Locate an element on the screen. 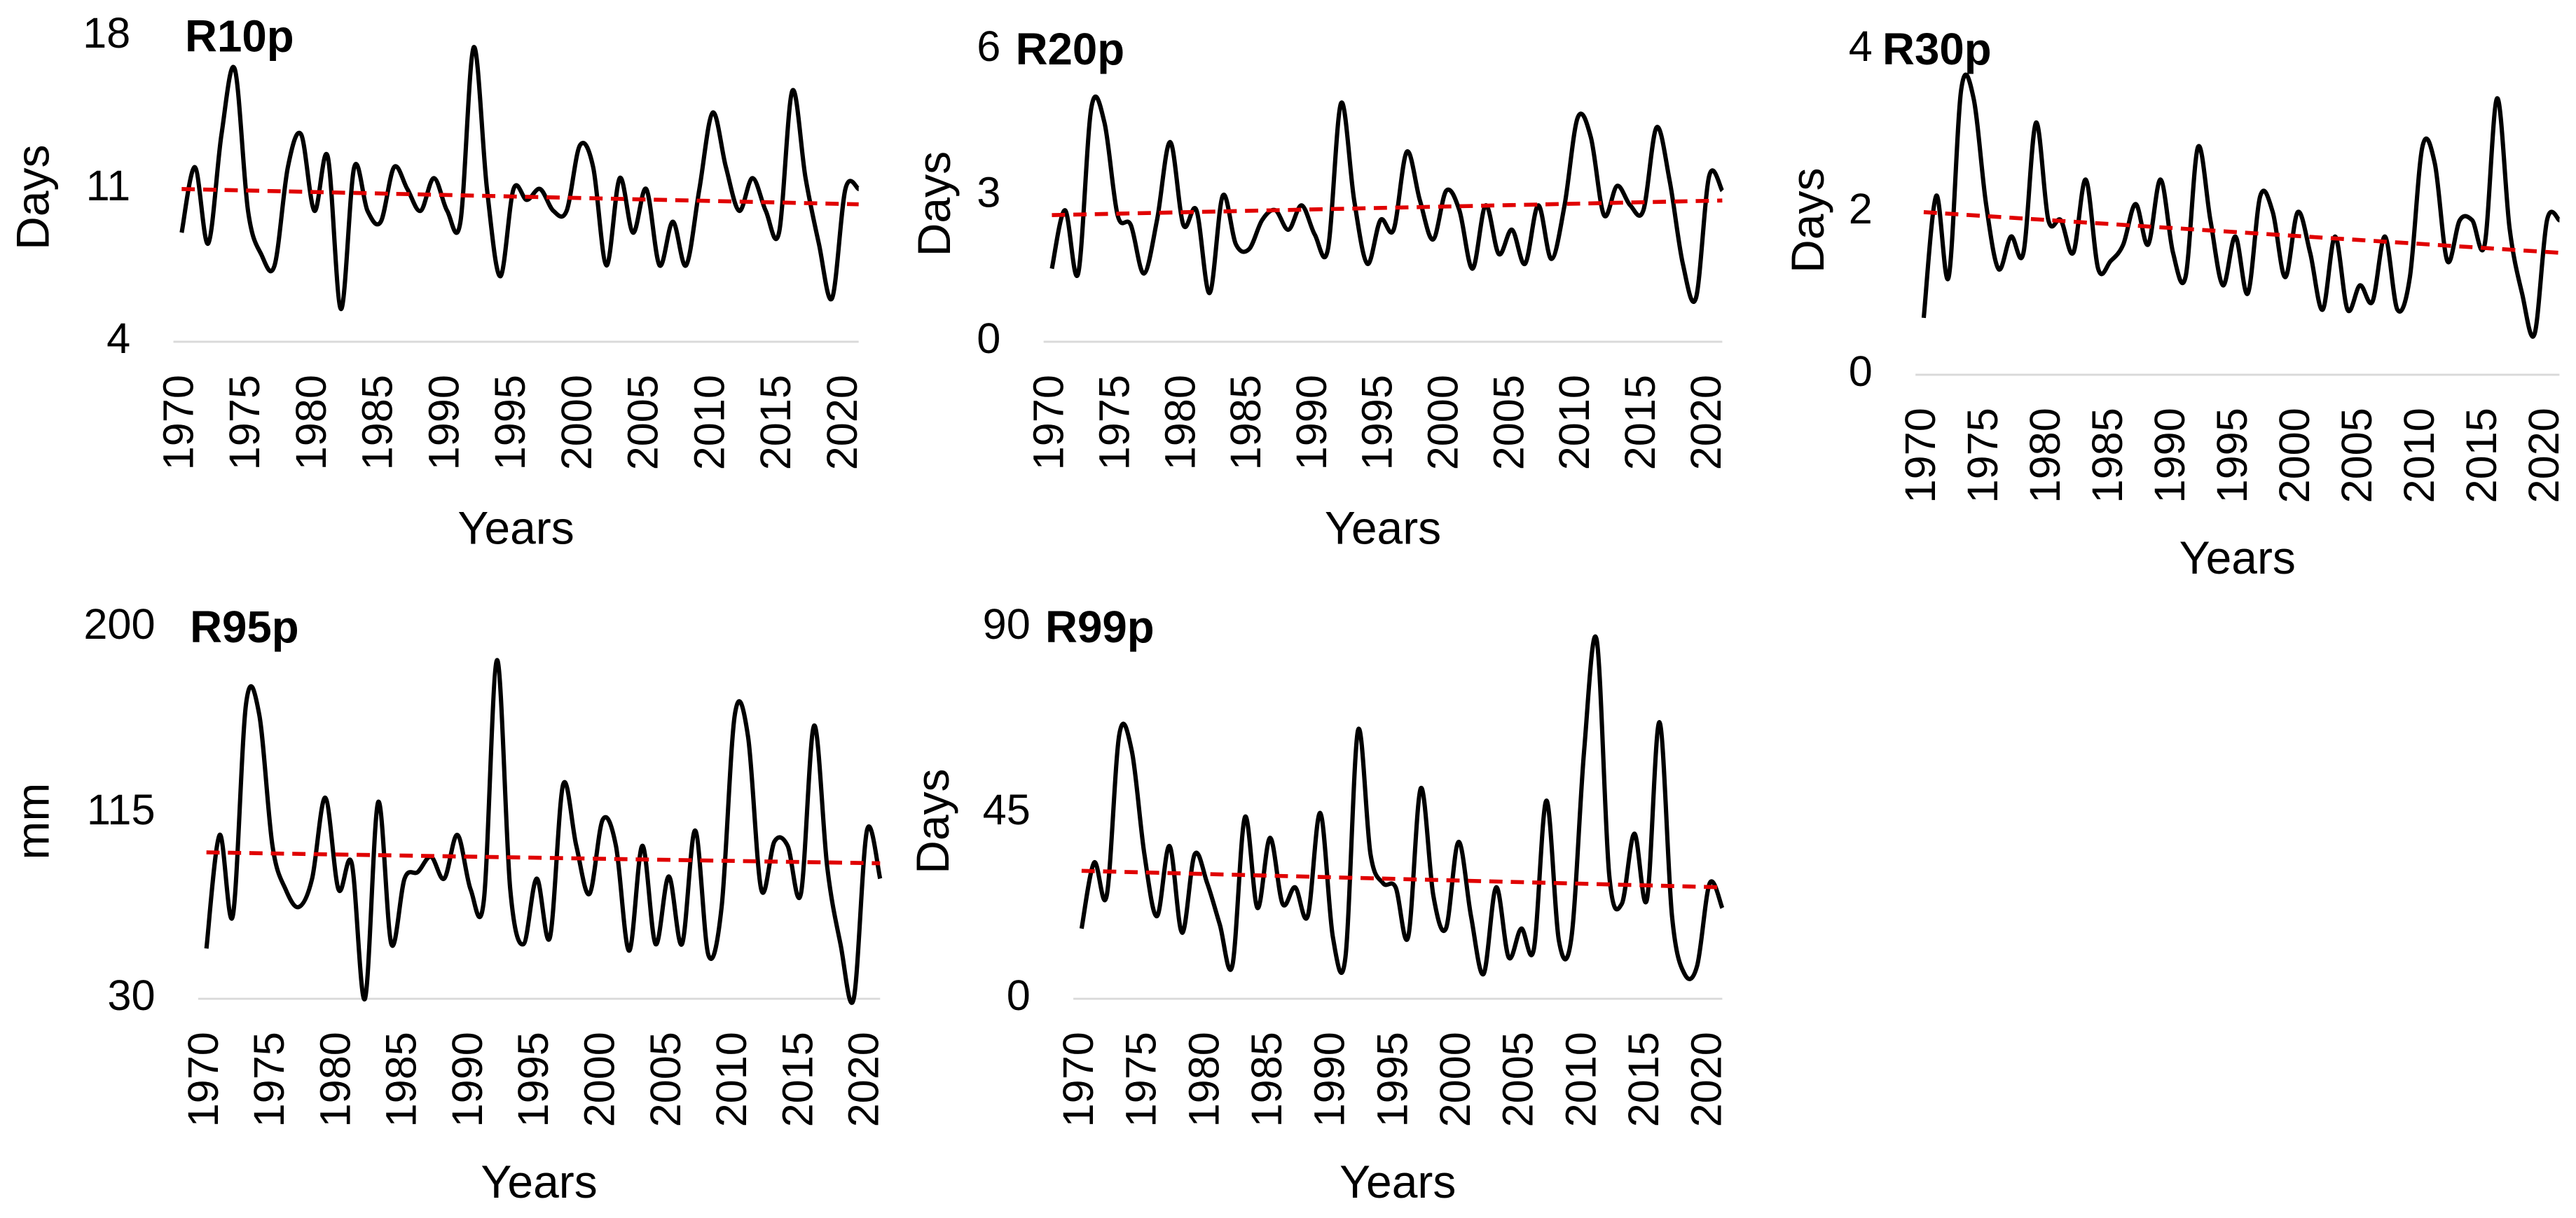  chart-title: R99p is located at coordinates (1100, 627).